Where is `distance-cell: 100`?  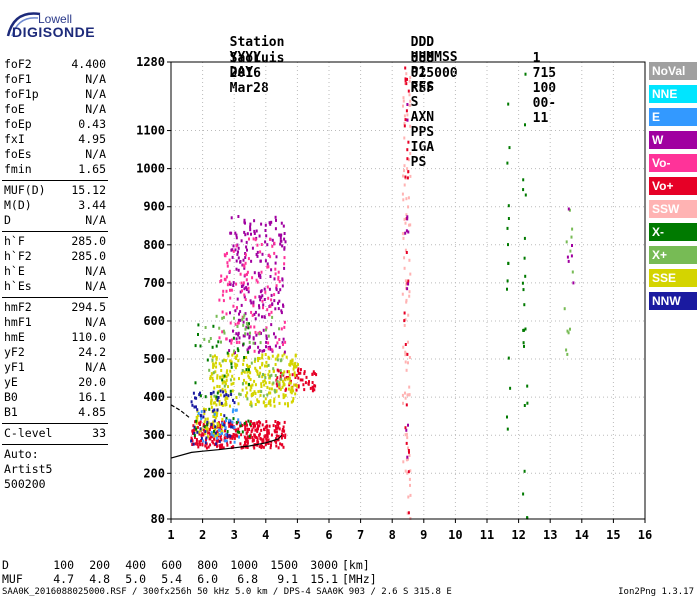
distance-cell: 100 is located at coordinates (63, 565).